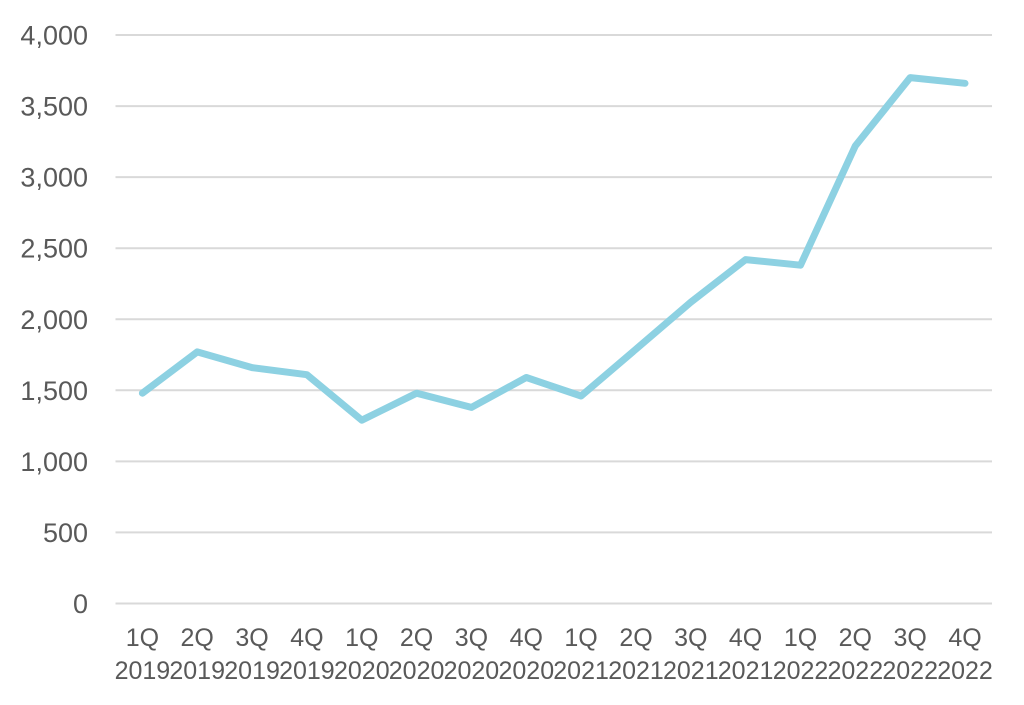 Image resolution: width=1024 pixels, height=705 pixels. I want to click on y-axis-tick-label: 3,000, so click(54, 178).